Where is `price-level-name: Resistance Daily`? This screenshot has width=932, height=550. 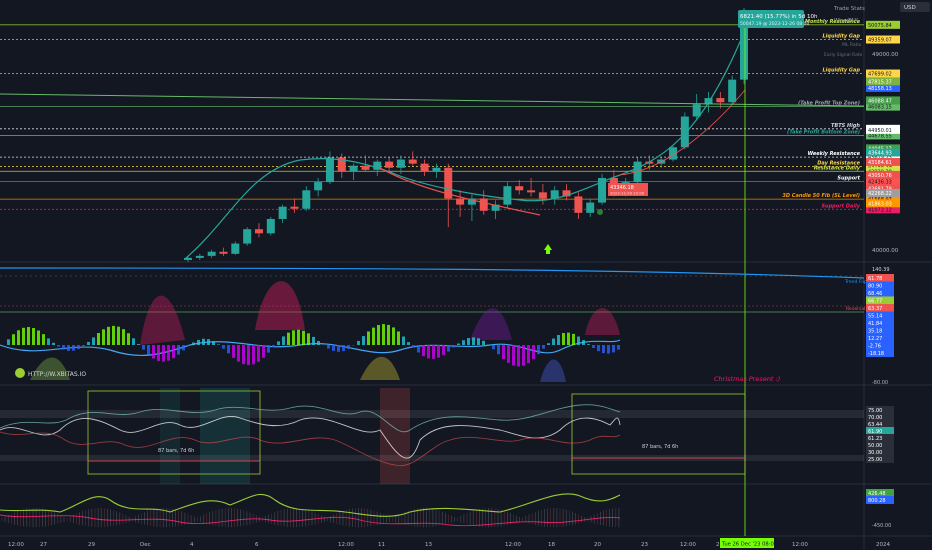
price-level-name: Resistance Daily is located at coordinates (837, 168).